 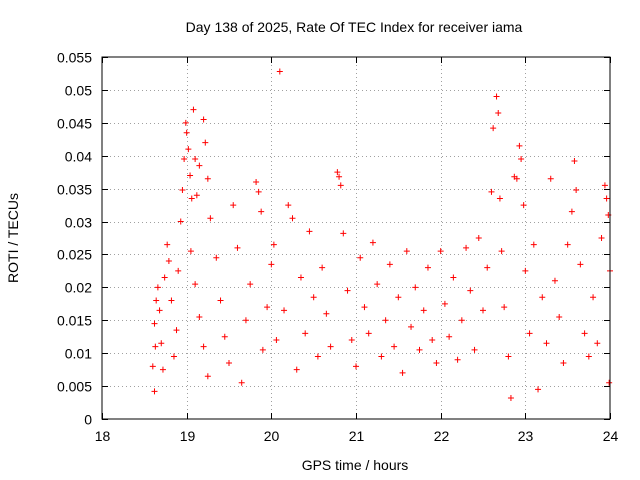 What do you see at coordinates (74, 321) in the screenshot?
I see `y-tick-label: 0.015` at bounding box center [74, 321].